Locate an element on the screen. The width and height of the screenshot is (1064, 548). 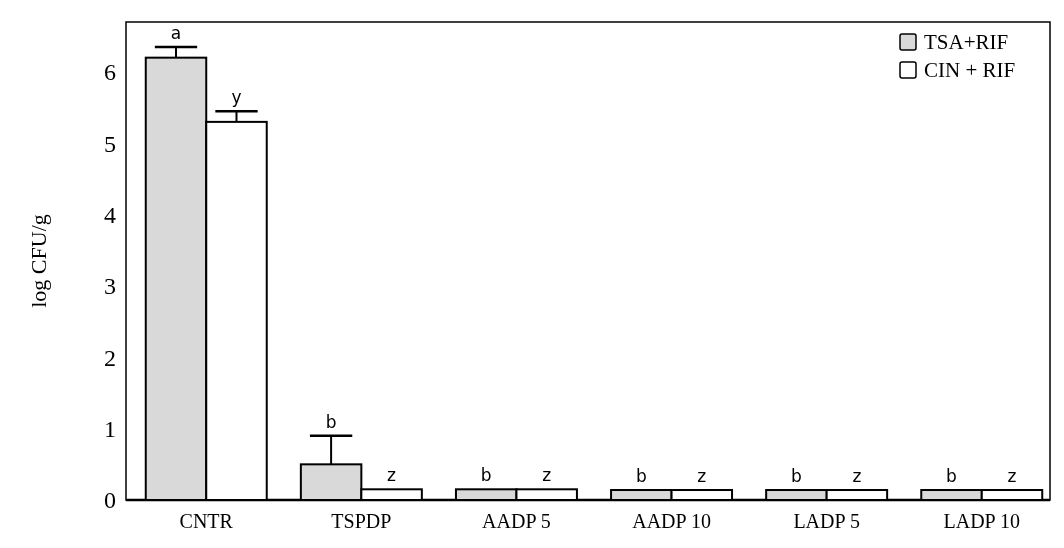
x-tick-label: TSPDP is located at coordinates (361, 521).